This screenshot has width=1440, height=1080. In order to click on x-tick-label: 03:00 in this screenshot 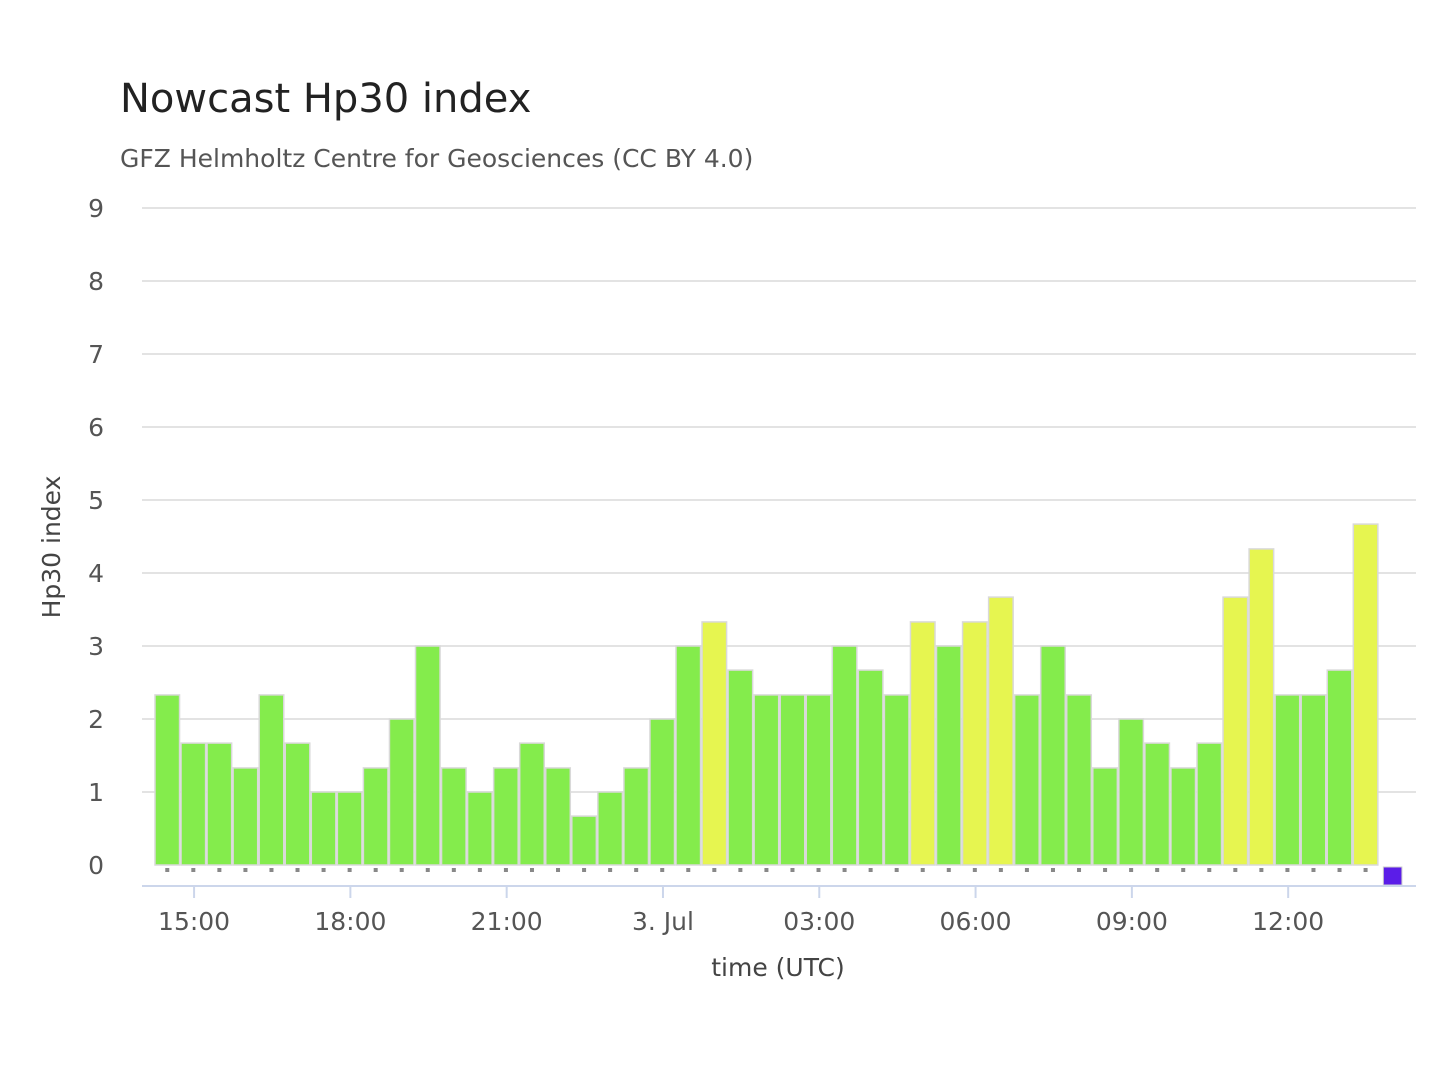, I will do `click(819, 921)`.